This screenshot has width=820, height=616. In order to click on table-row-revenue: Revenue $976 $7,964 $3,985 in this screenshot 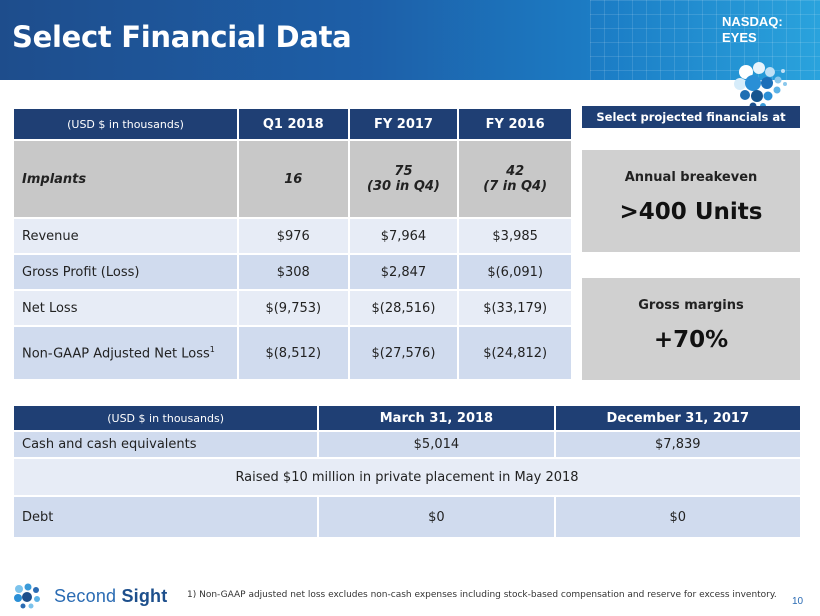, I will do `click(292, 236)`.